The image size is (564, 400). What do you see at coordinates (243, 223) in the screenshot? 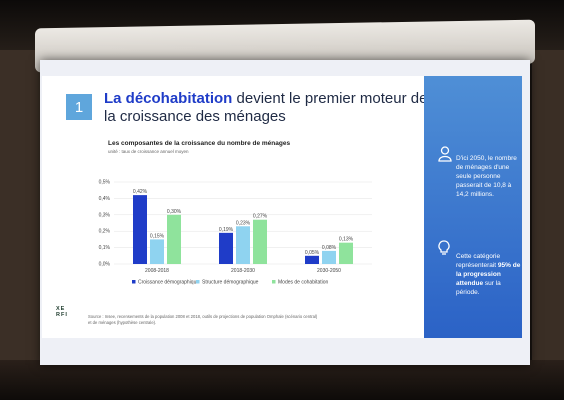
I see `data-label: 0,23%` at bounding box center [243, 223].